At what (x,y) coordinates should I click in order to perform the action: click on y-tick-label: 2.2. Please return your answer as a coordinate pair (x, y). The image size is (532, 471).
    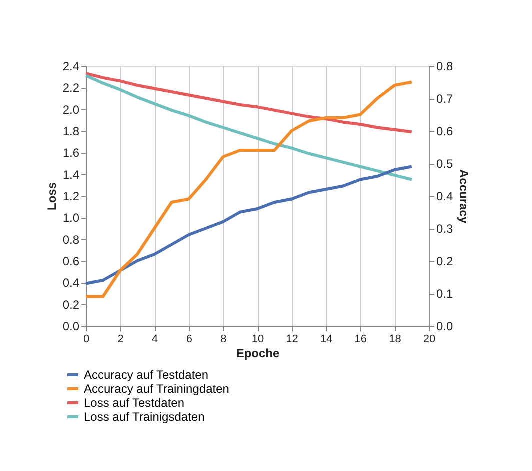
    Looking at the image, I should click on (71, 88).